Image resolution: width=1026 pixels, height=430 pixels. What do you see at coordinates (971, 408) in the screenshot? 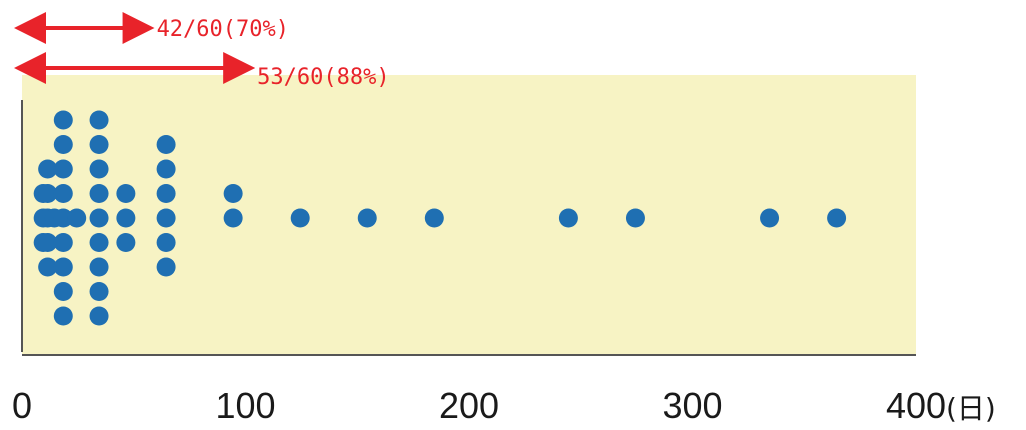
I see `x-axis-unit-label: (日)` at bounding box center [971, 408].